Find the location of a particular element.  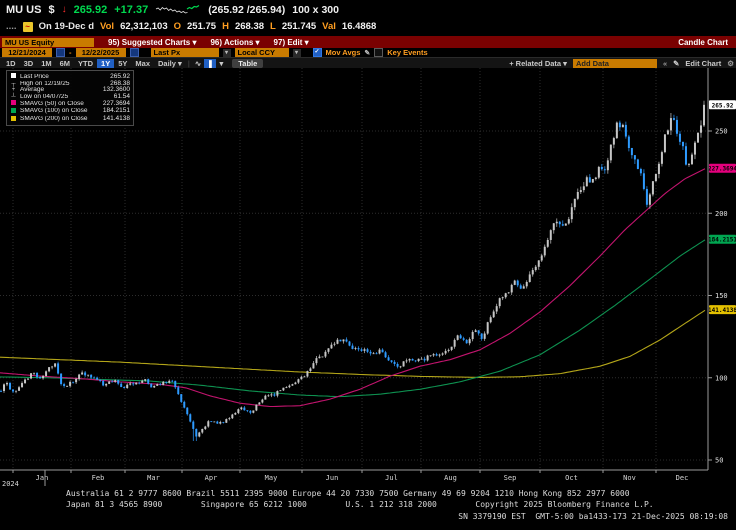

frequency-select: Daily ▾ is located at coordinates (170, 63).